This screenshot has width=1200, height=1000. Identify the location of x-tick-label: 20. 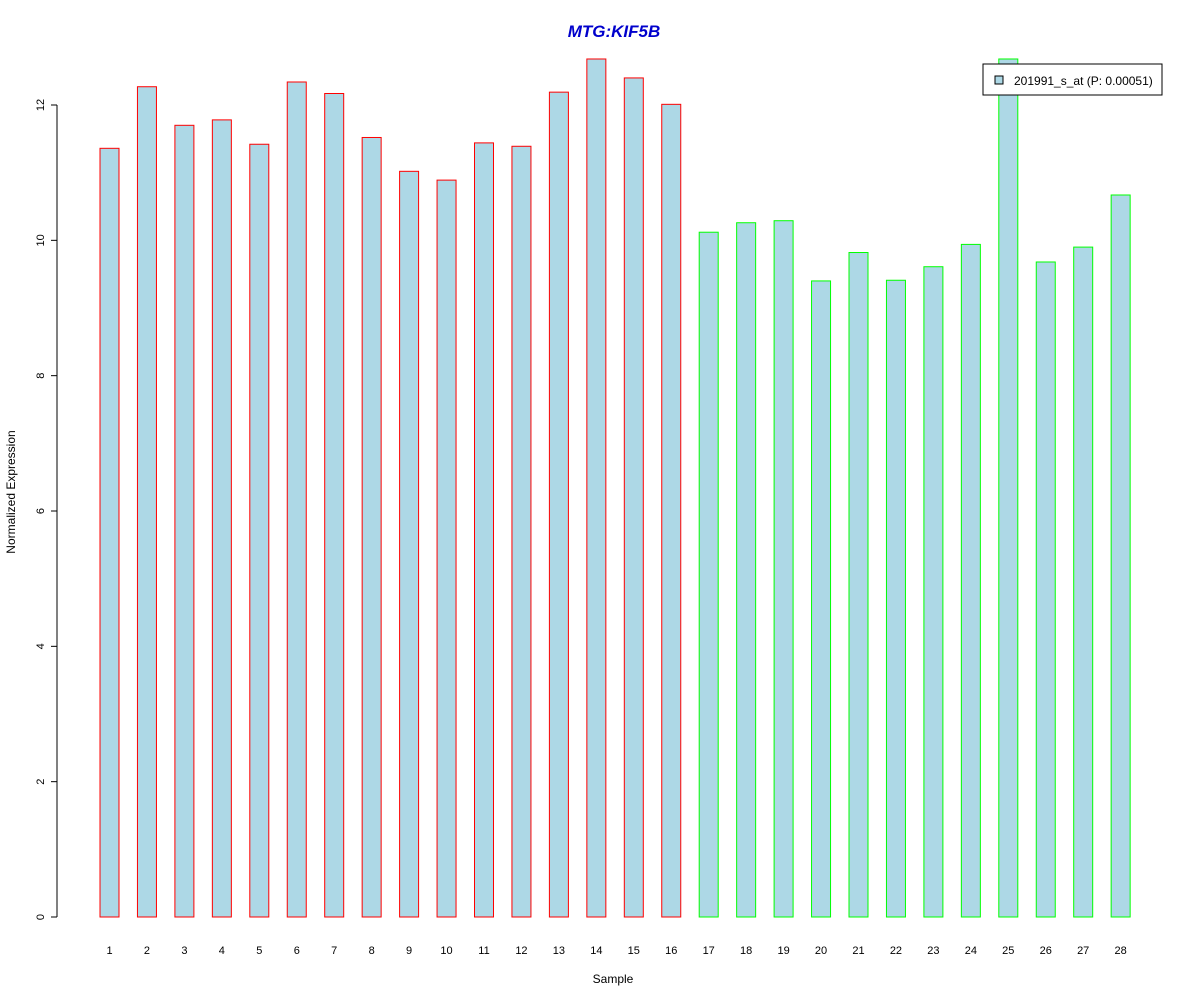
(821, 951).